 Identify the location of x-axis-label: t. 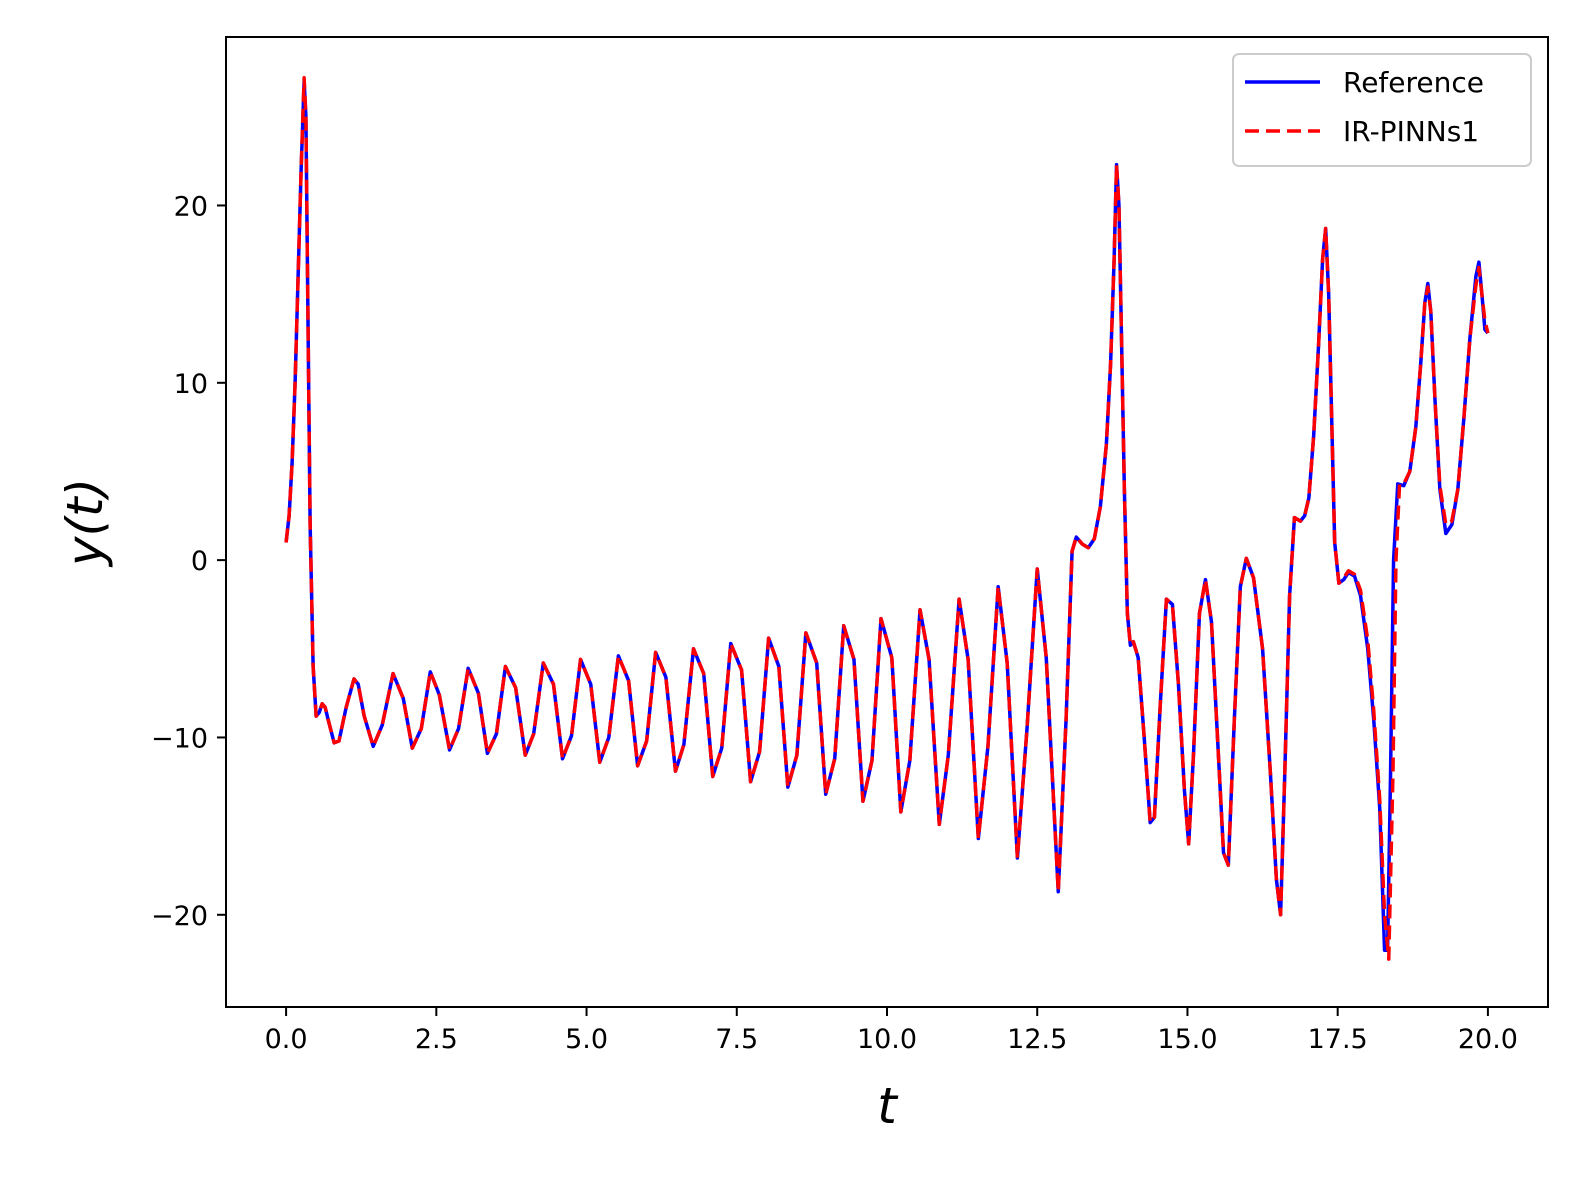
(888, 1106).